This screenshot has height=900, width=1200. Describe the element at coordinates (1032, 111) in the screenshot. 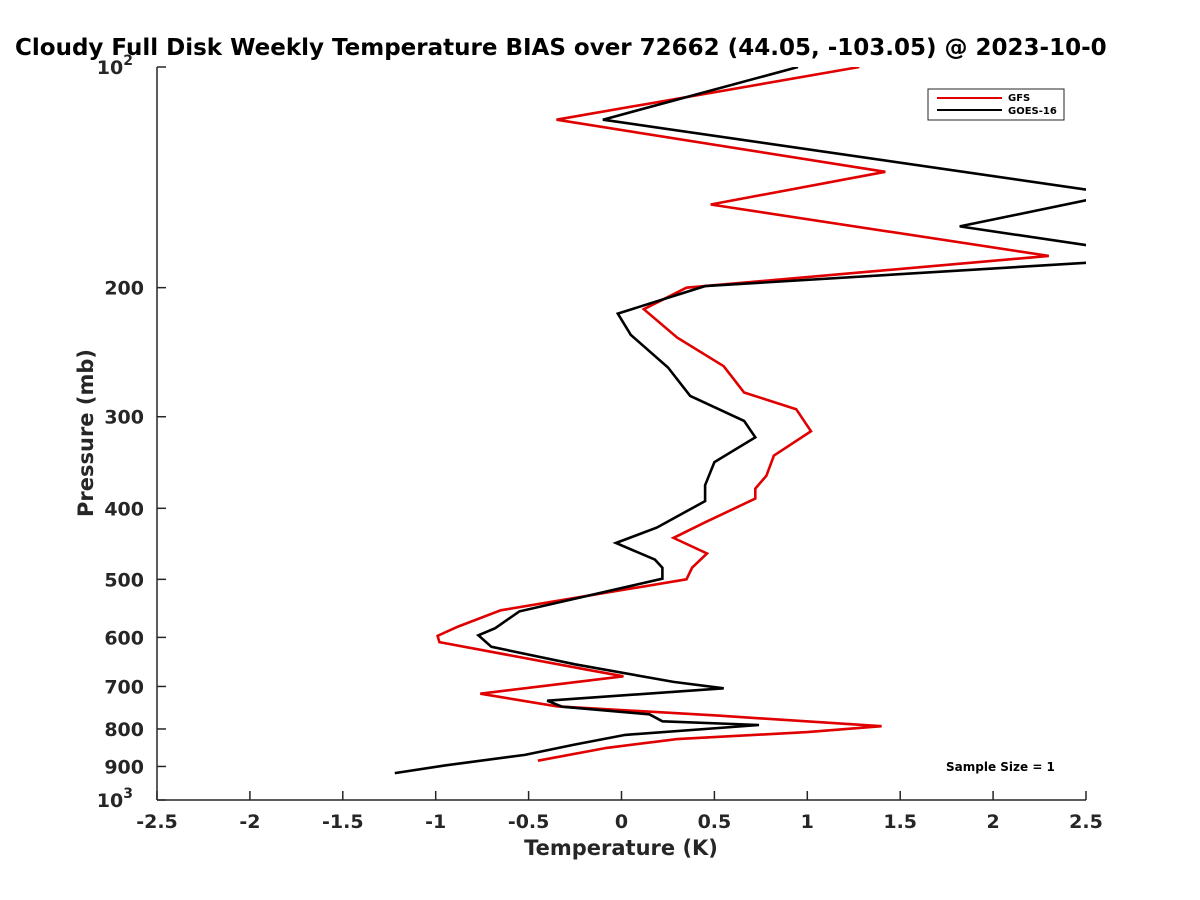

I see `legend-label-goes16: GOES-16` at that location.